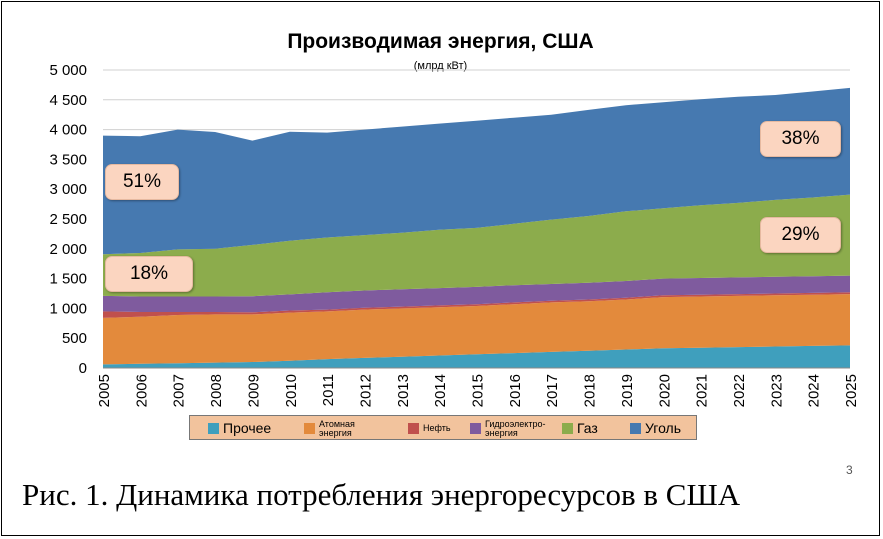  What do you see at coordinates (663, 428) in the screenshot?
I see `legend-label-coal: Уголь` at bounding box center [663, 428].